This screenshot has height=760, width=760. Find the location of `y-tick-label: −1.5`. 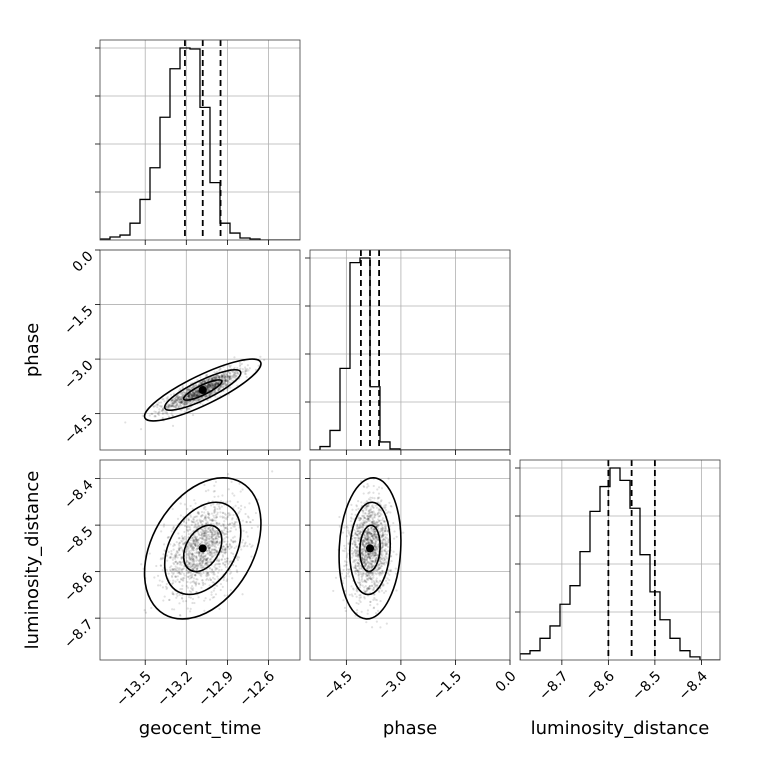

y-tick-label: −1.5 is located at coordinates (78, 320).